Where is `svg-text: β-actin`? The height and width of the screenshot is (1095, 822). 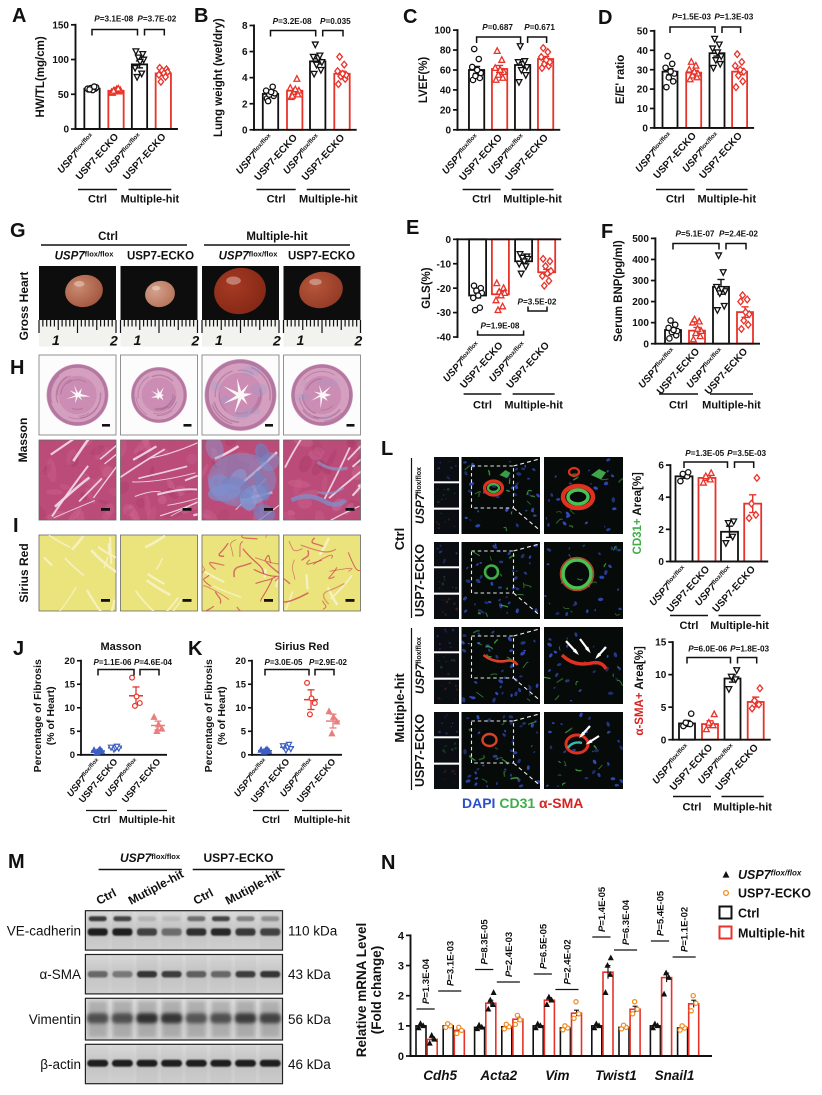
svg-text: β-actin is located at coordinates (60, 1064).